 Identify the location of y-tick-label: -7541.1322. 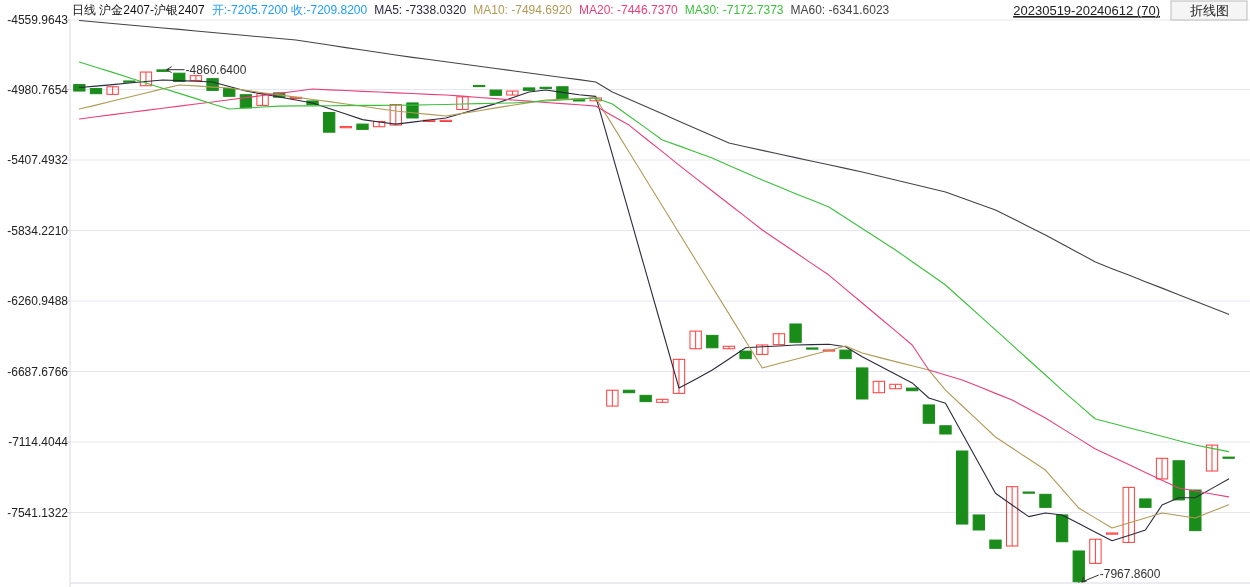
(38, 512).